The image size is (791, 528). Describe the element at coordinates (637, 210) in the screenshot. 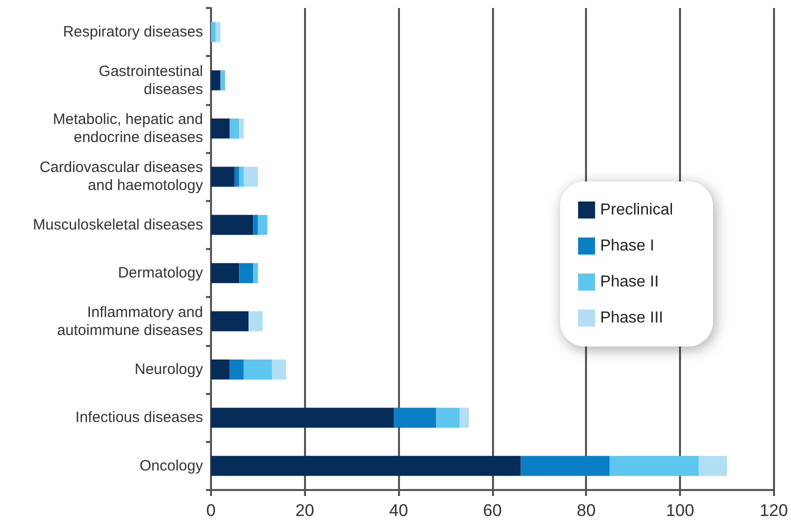

I see `legend-label: Preclinical` at that location.